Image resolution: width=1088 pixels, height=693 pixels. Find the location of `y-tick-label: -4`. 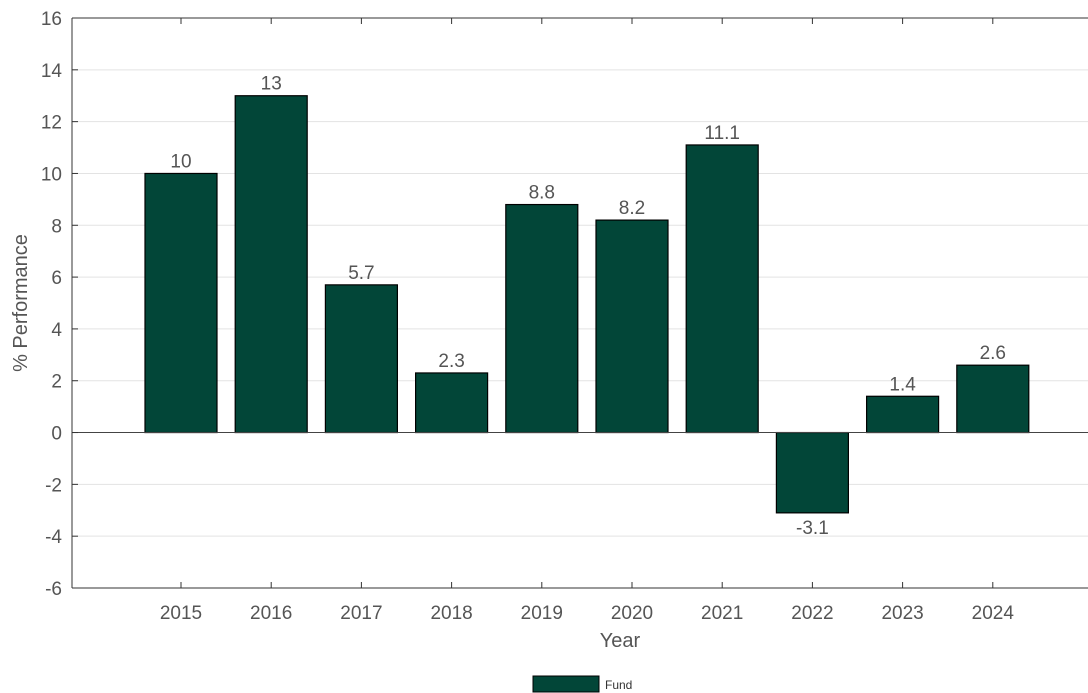

y-tick-label: -4 is located at coordinates (53, 537).